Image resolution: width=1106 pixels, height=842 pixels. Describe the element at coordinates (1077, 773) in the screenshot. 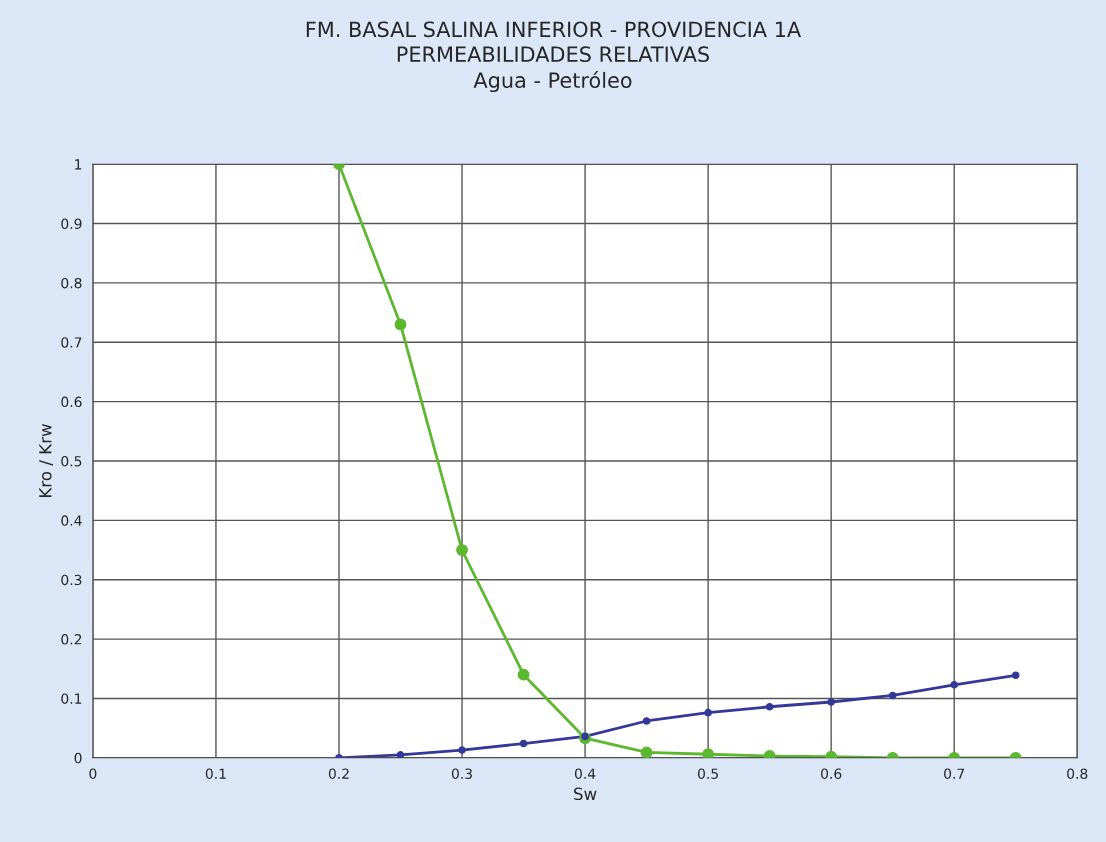

I see `x-tick-label: 0.8` at that location.